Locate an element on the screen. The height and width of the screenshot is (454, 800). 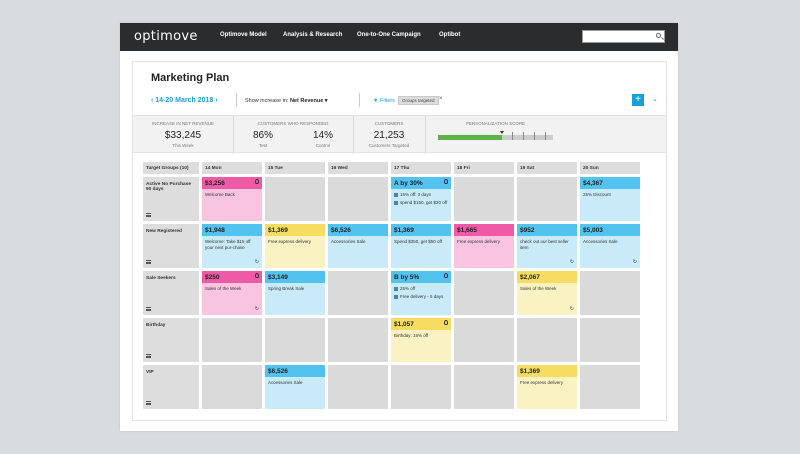
campaign-description: Sales of the Week is located at coordinates (538, 288).